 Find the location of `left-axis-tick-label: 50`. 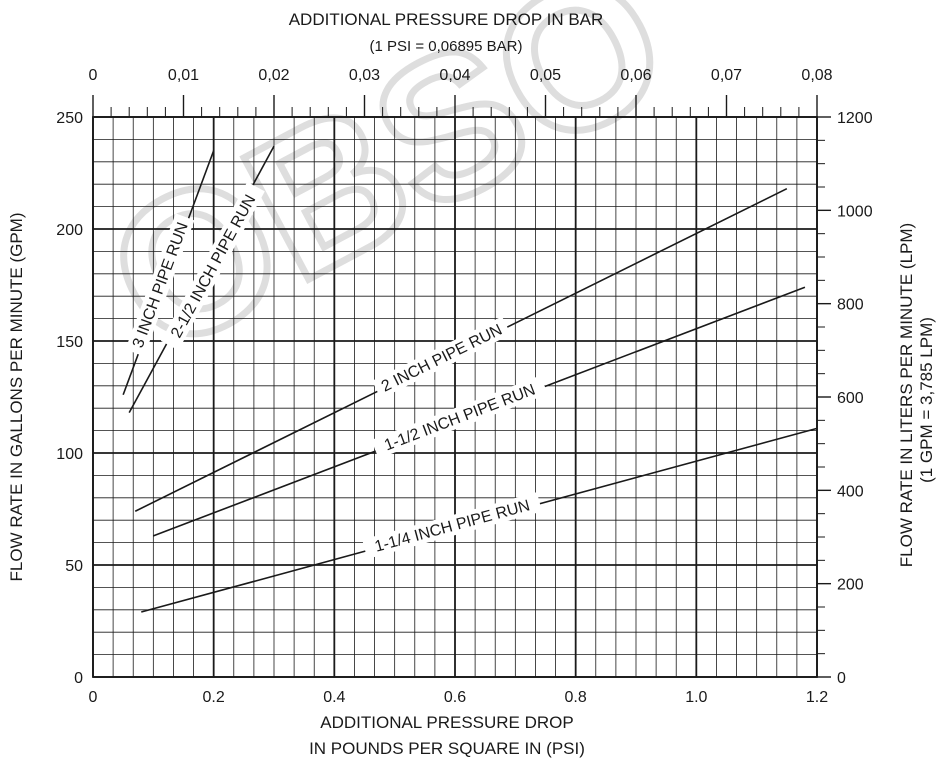

left-axis-tick-label: 50 is located at coordinates (74, 566).